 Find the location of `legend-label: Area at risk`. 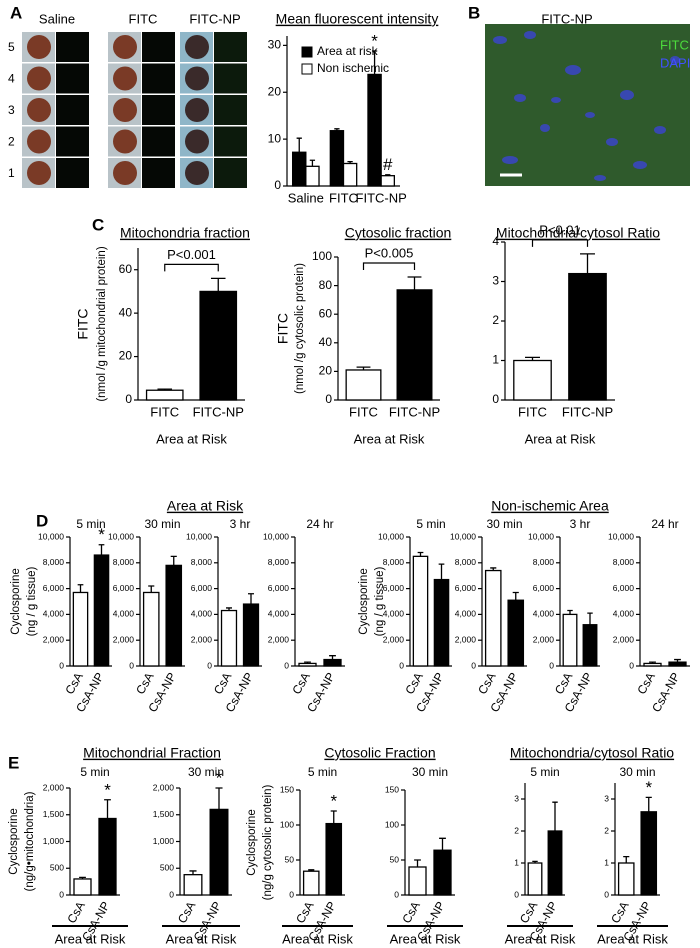

legend-label: Area at risk is located at coordinates (348, 51).